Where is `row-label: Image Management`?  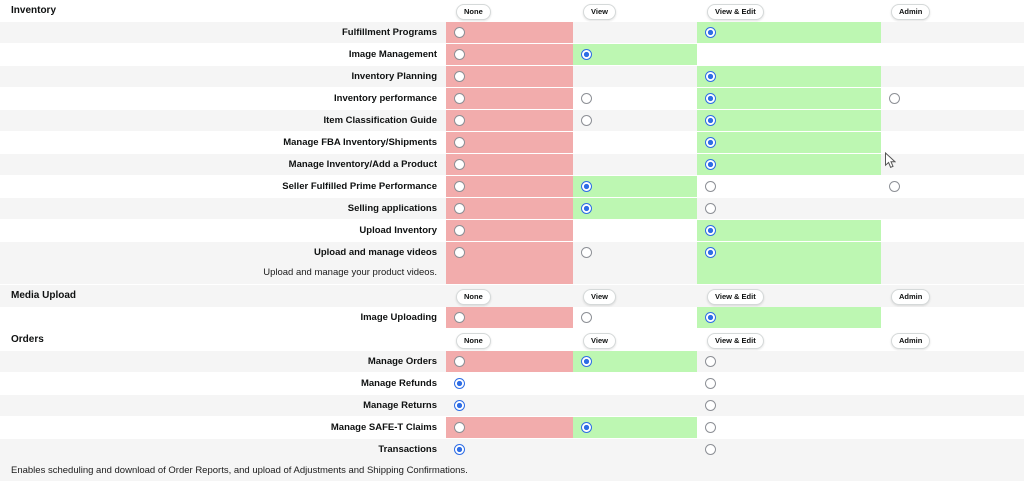
row-label: Image Management is located at coordinates (392, 54).